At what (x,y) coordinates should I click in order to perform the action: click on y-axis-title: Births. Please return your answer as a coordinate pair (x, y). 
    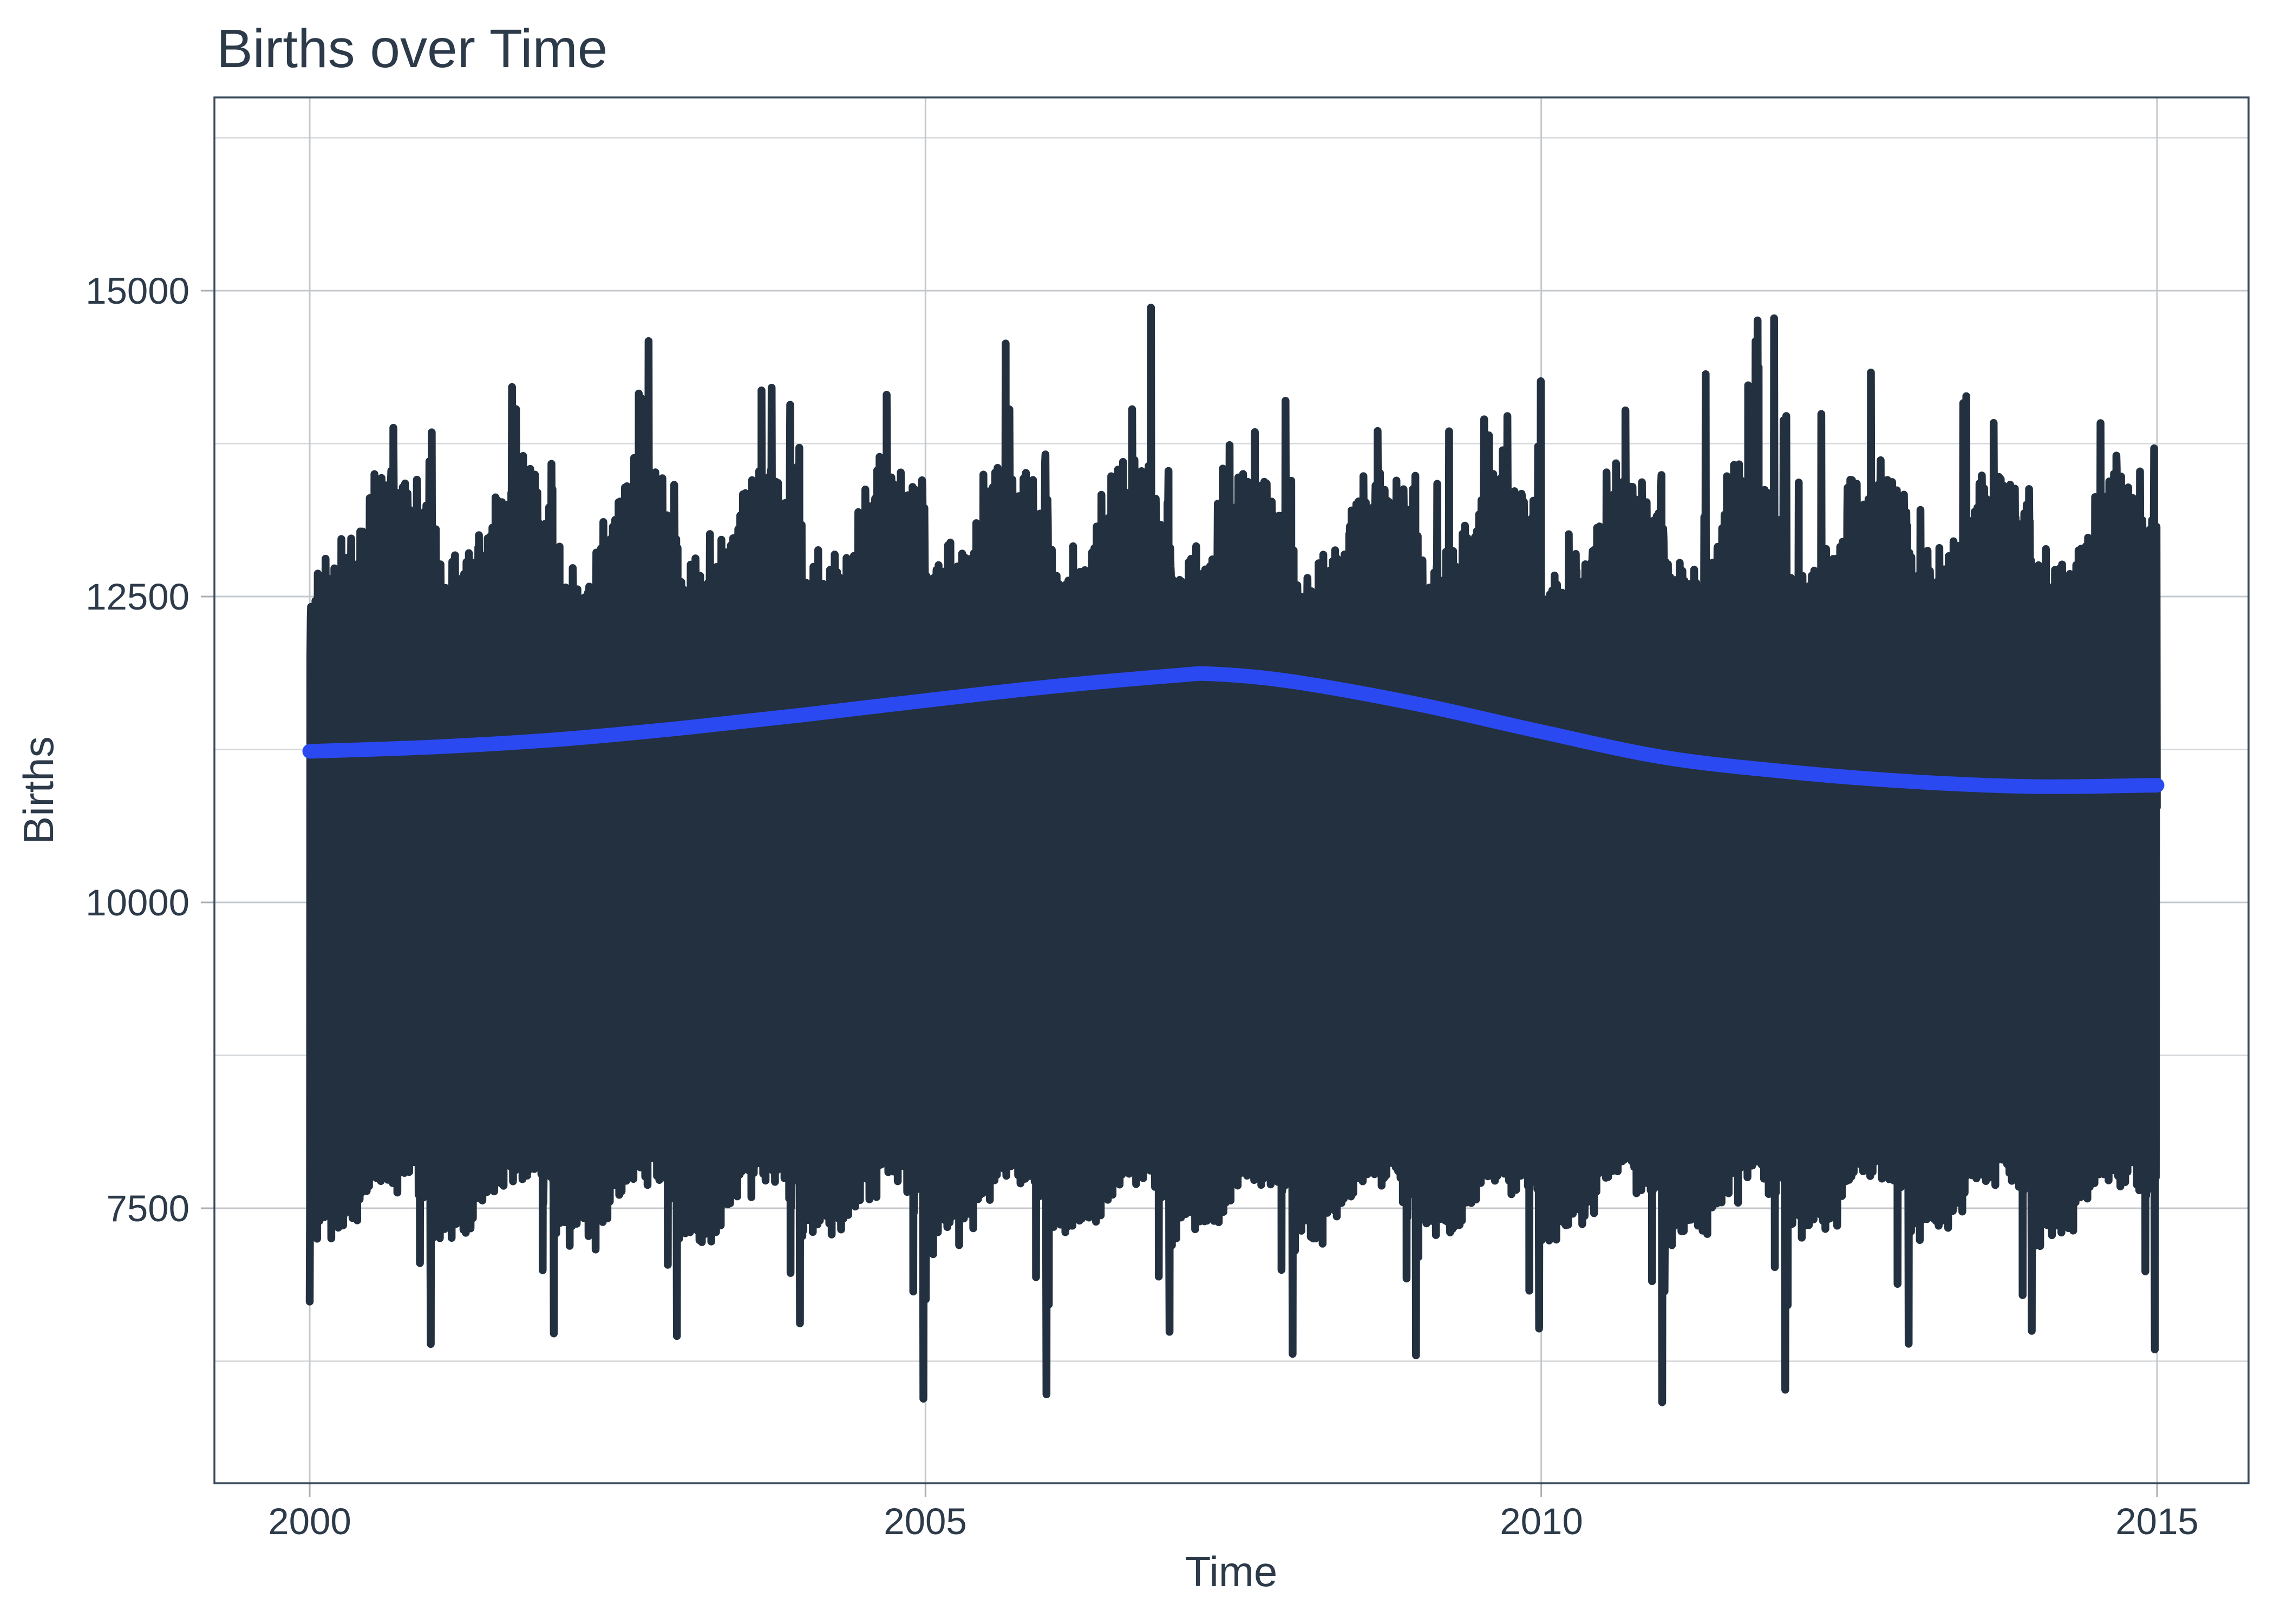
    Looking at the image, I should click on (39, 790).